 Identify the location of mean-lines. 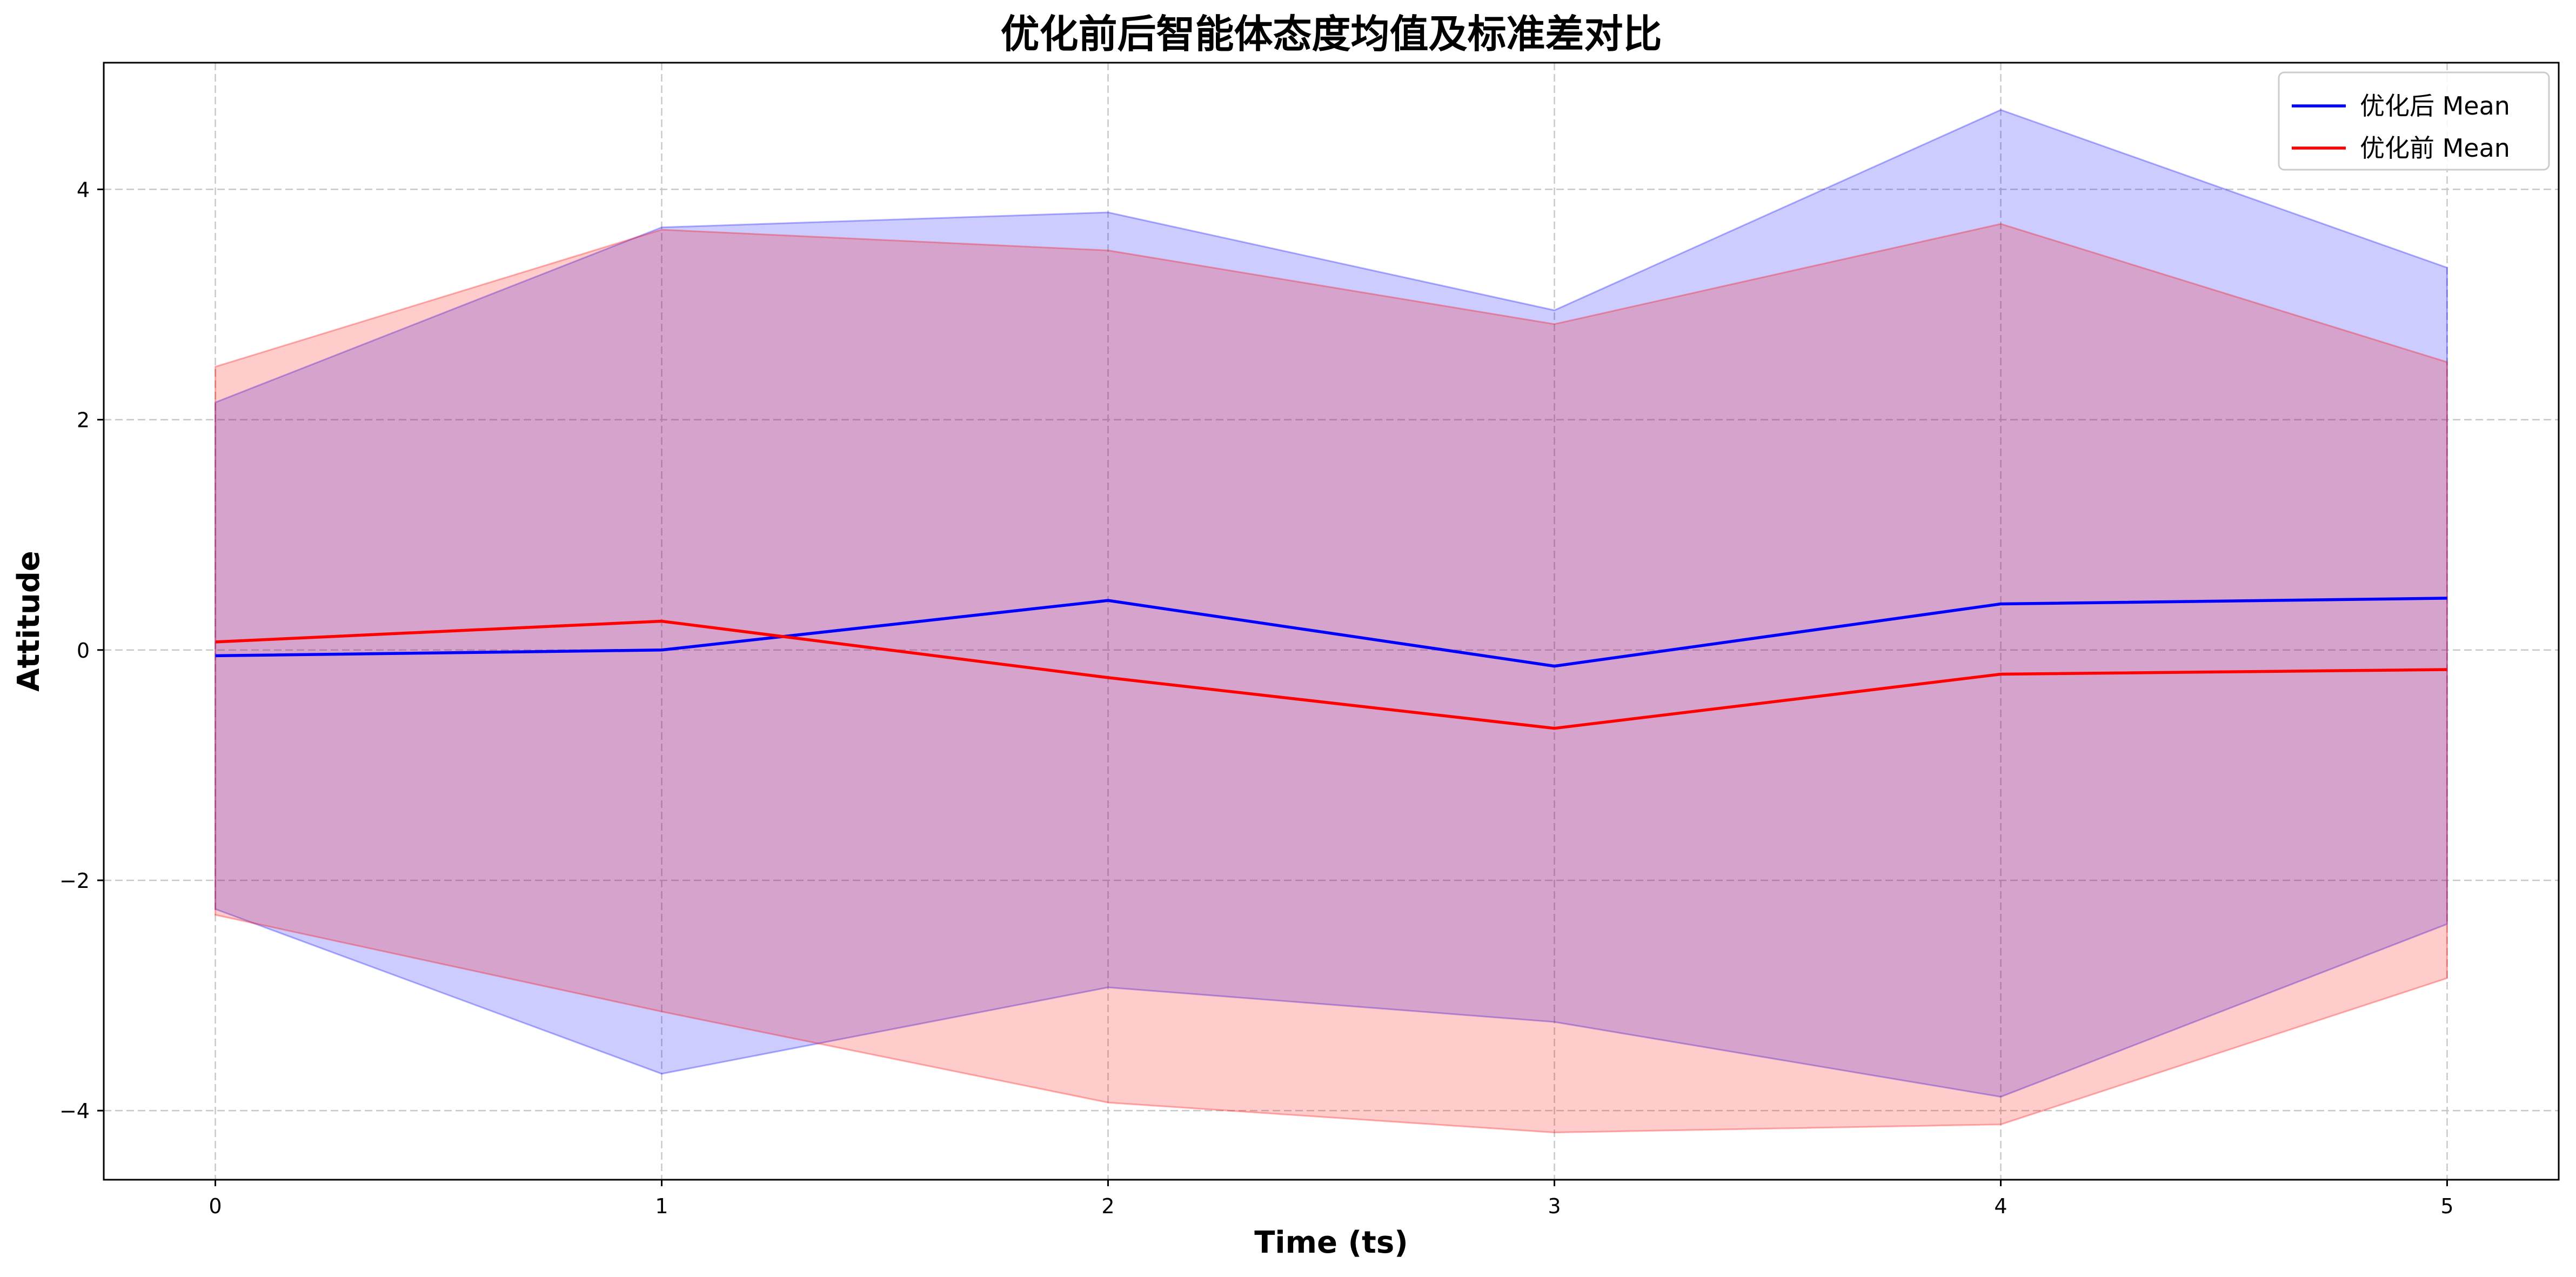
(1331, 663).